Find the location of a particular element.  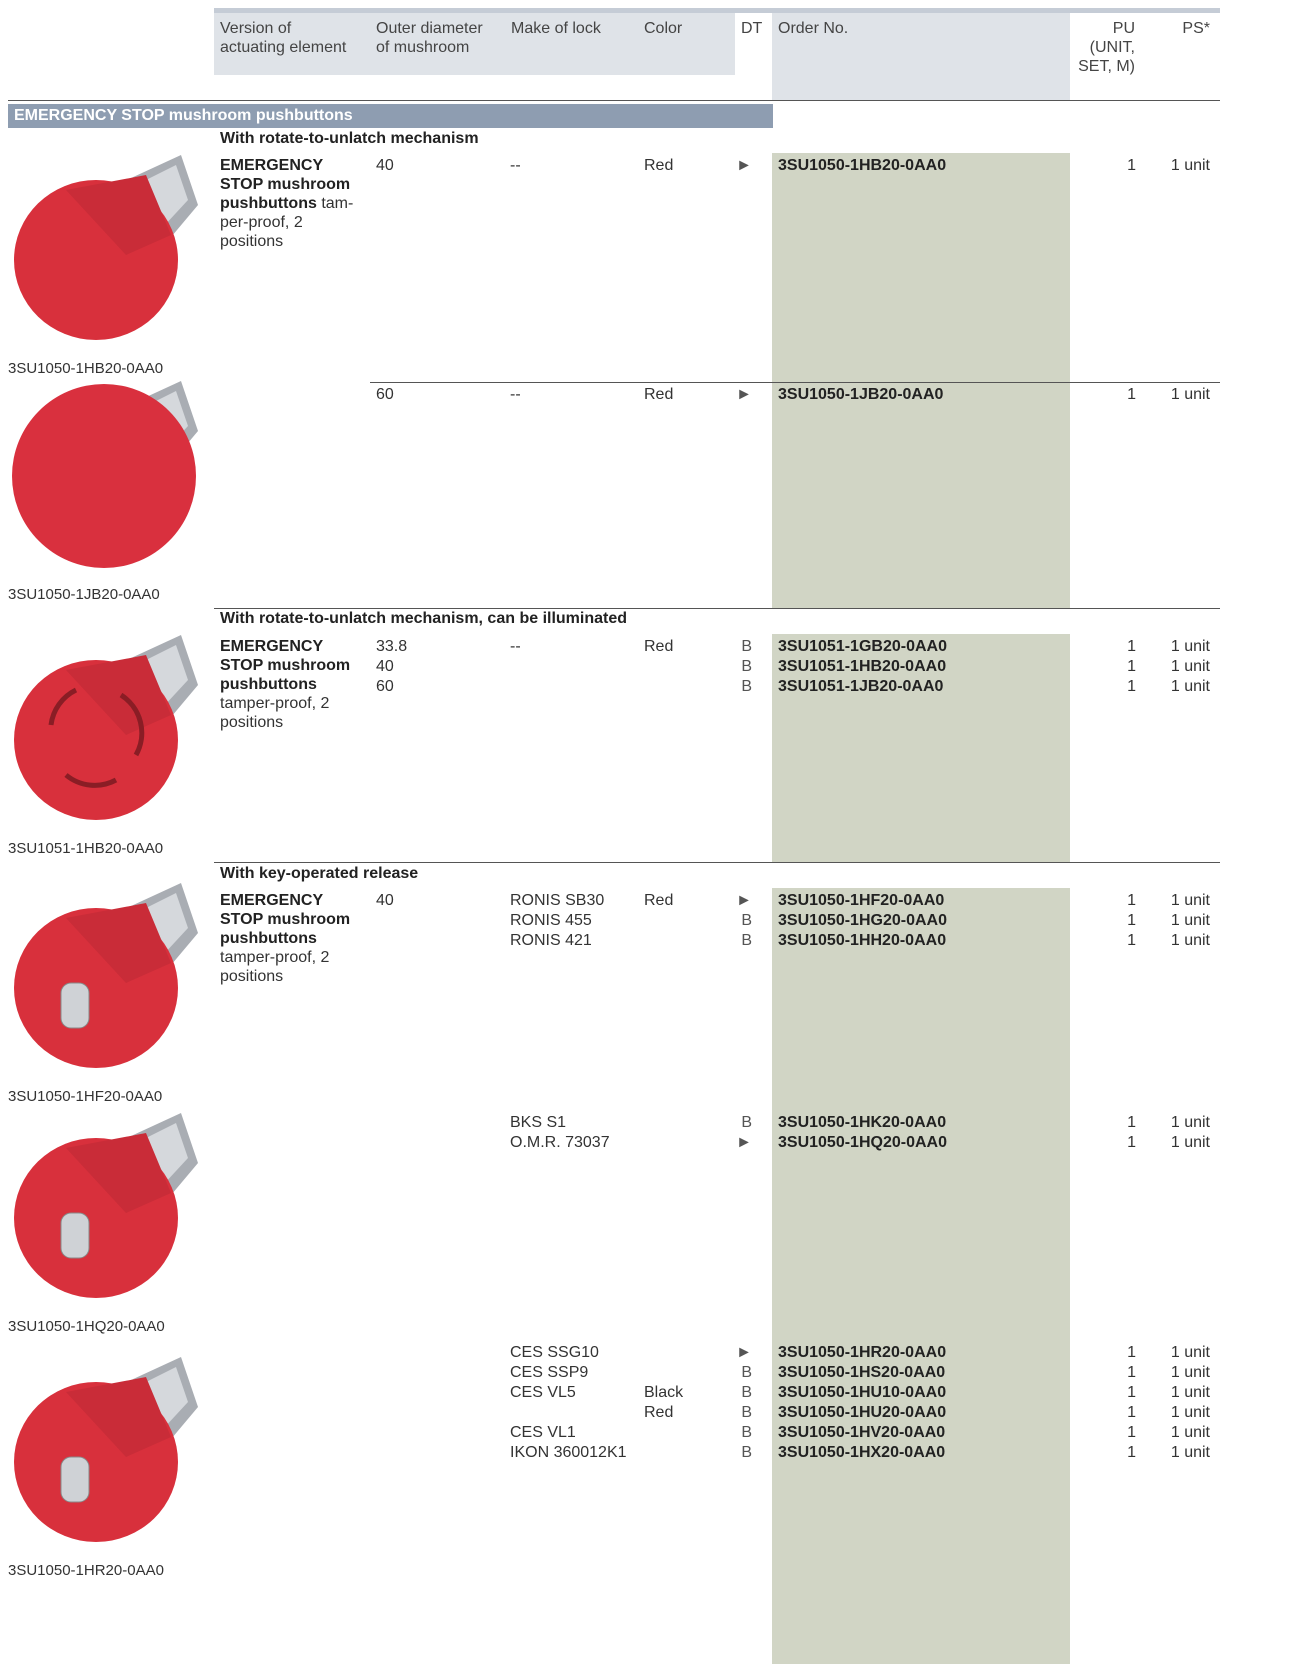

lock: RONIS SB30 is located at coordinates (557, 900).